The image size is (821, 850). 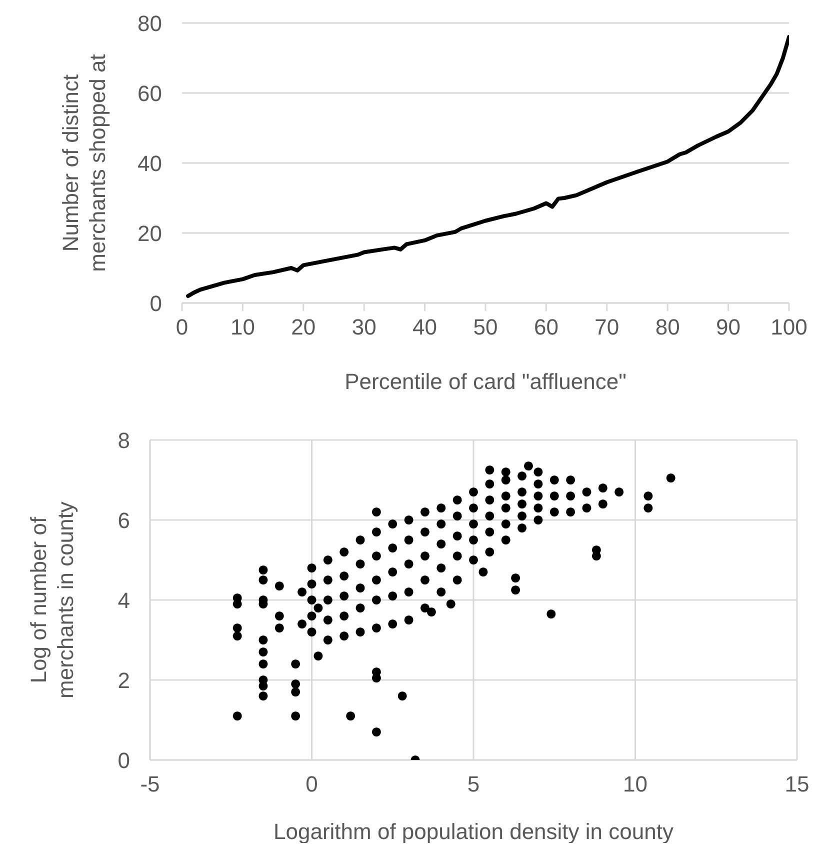 What do you see at coordinates (52, 600) in the screenshot?
I see `y-axis-title: Log of number of merchants in county` at bounding box center [52, 600].